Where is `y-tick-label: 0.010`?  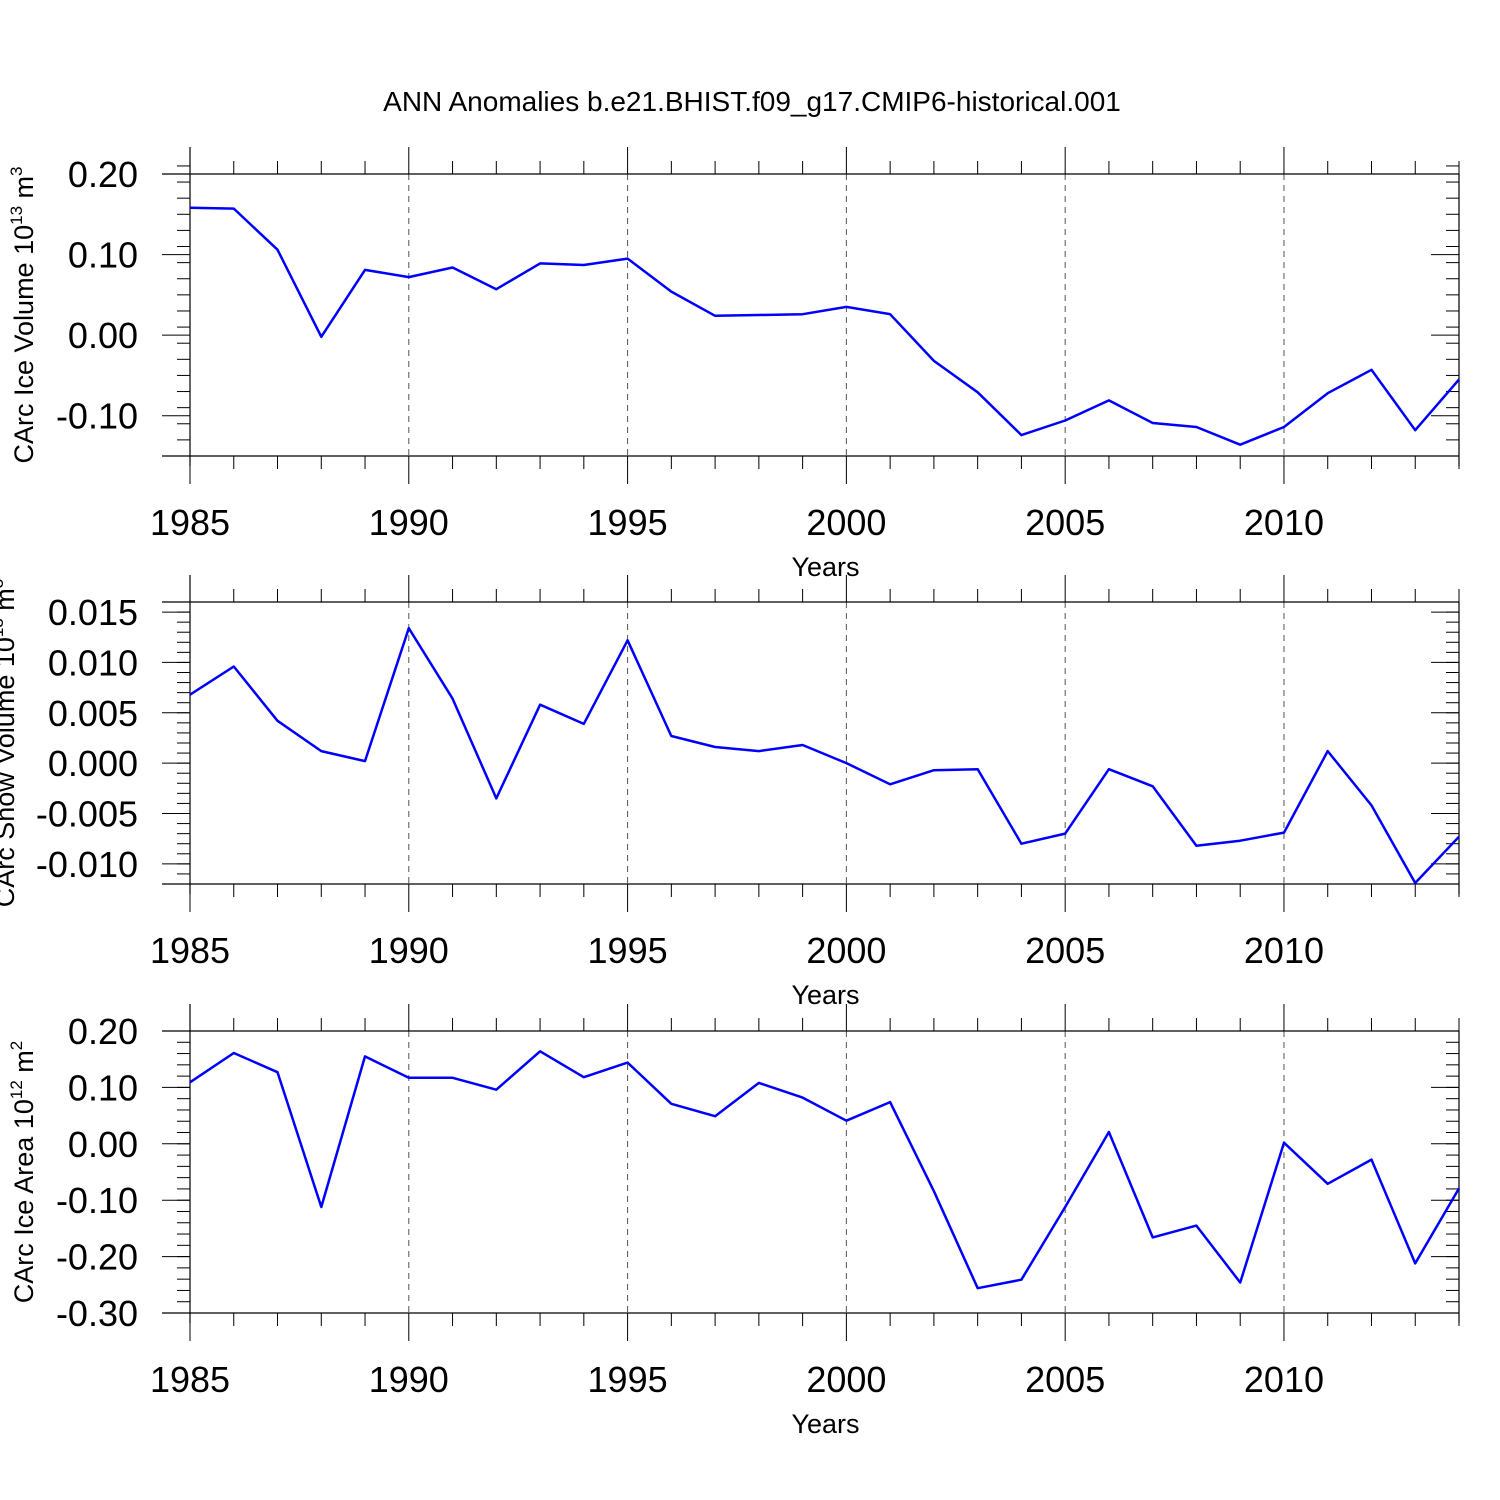
y-tick-label: 0.010 is located at coordinates (93, 662).